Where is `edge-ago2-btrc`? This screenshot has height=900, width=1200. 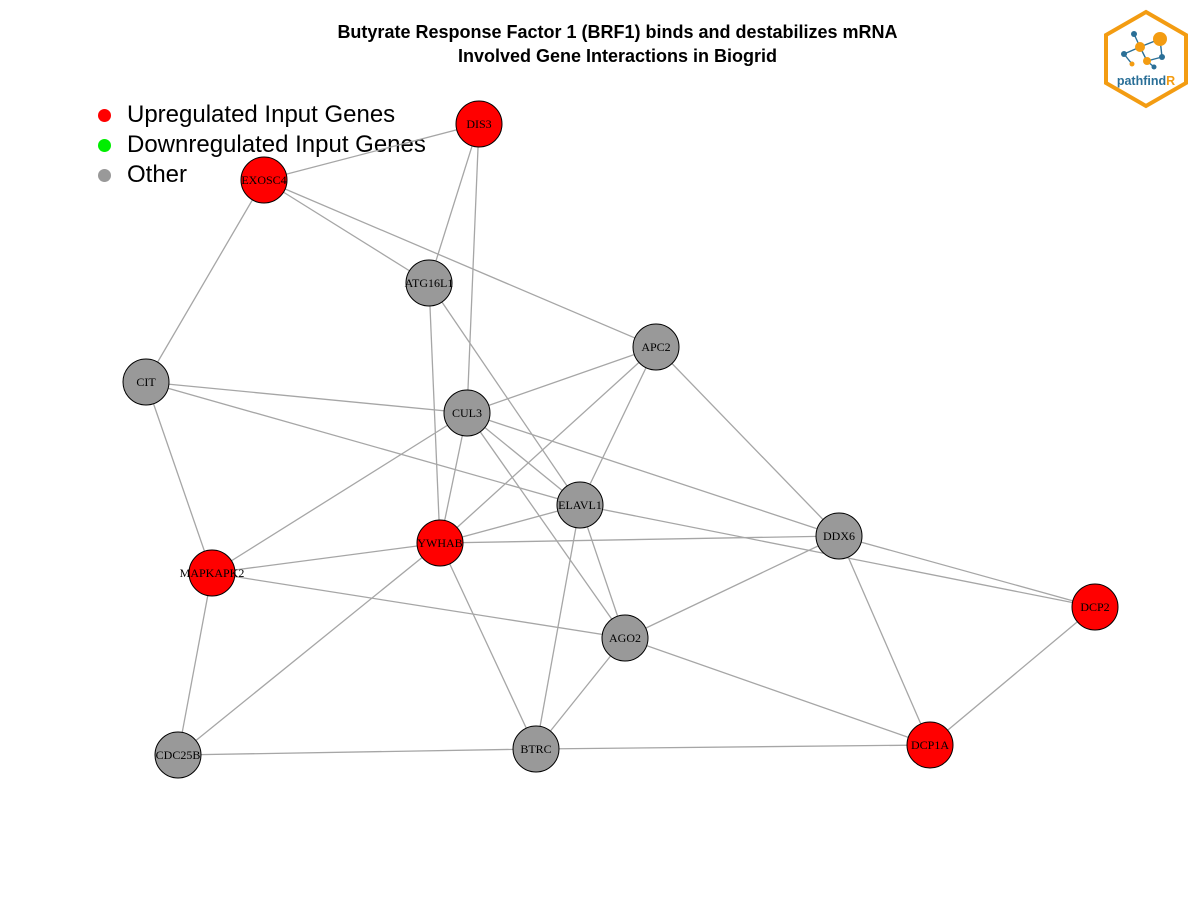
edge-ago2-btrc is located at coordinates (580, 693).